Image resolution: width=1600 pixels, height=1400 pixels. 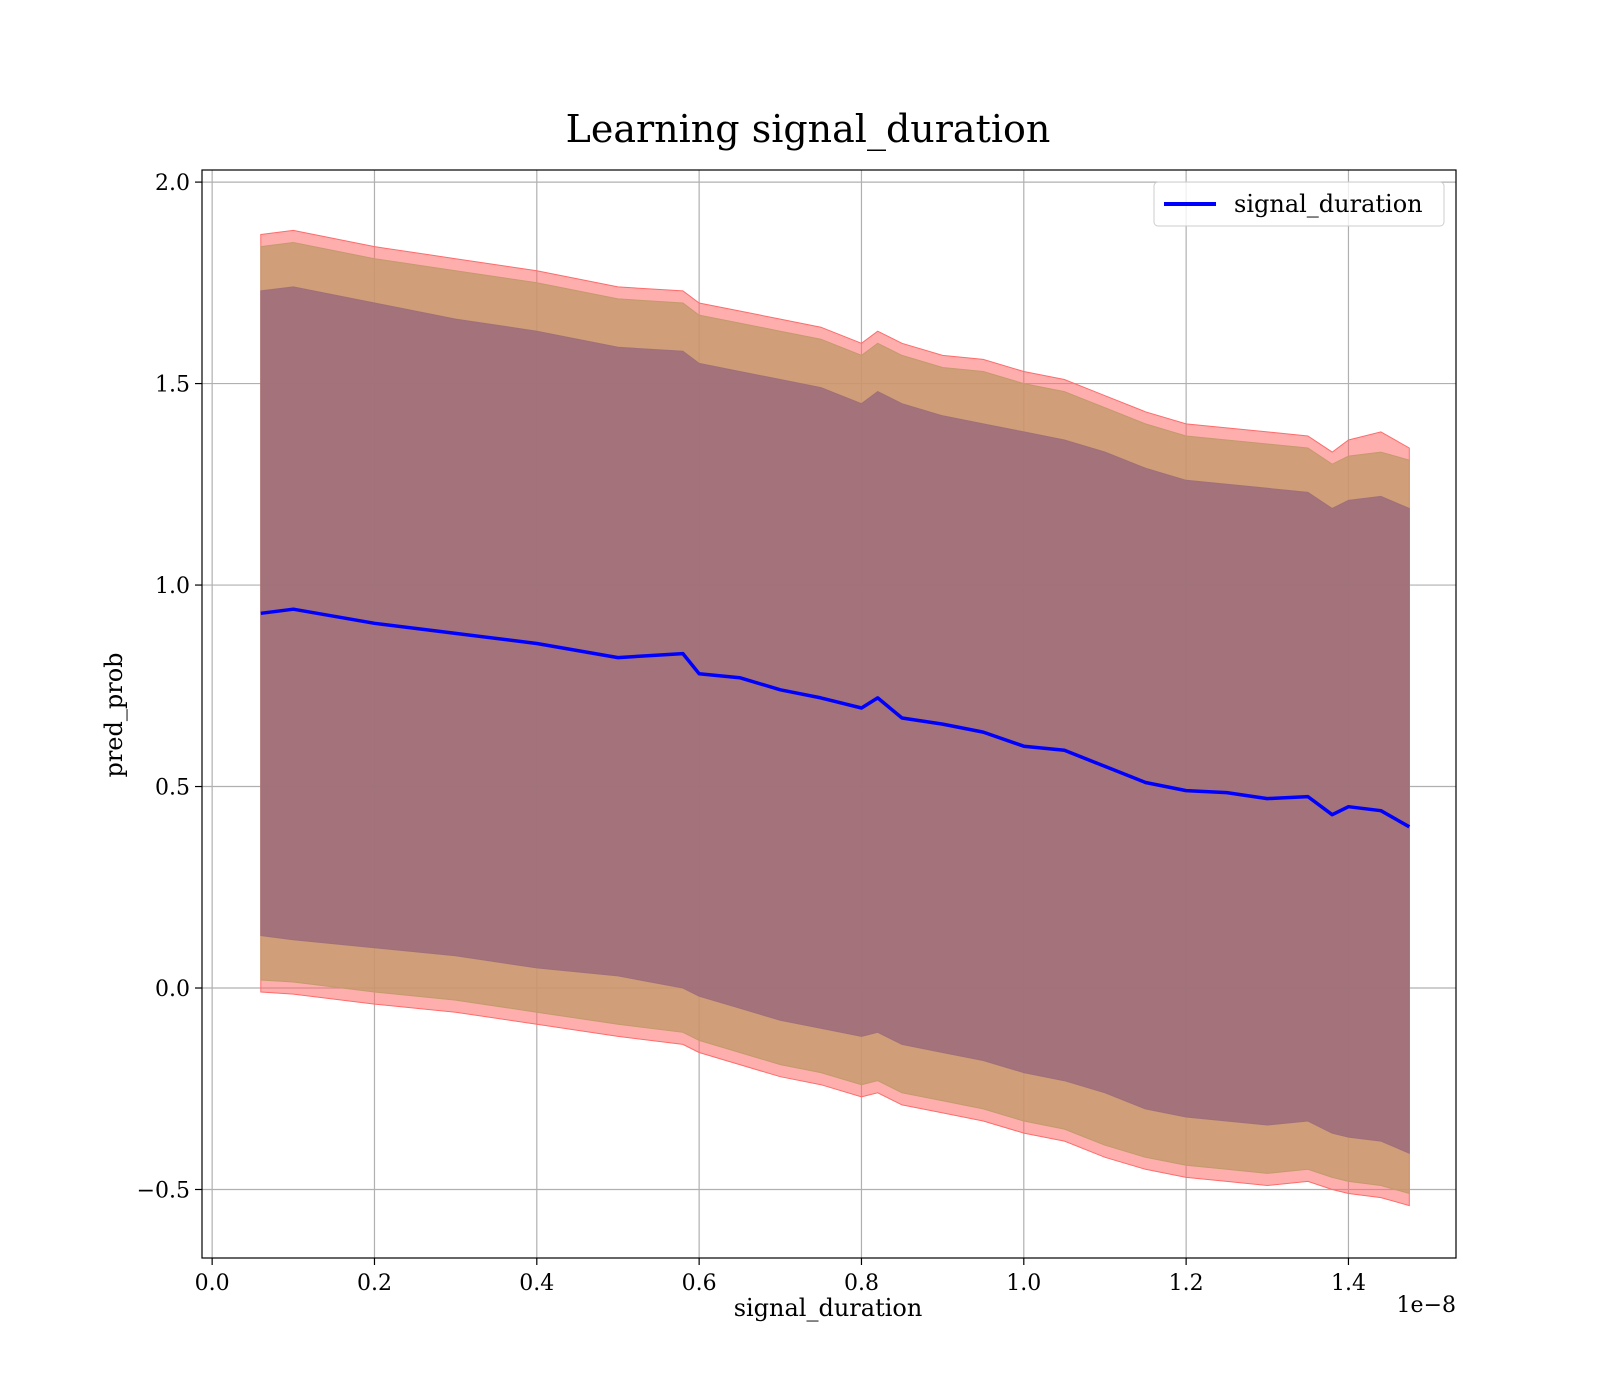 I want to click on y-axis-label: pred_prob, so click(x=114, y=714).